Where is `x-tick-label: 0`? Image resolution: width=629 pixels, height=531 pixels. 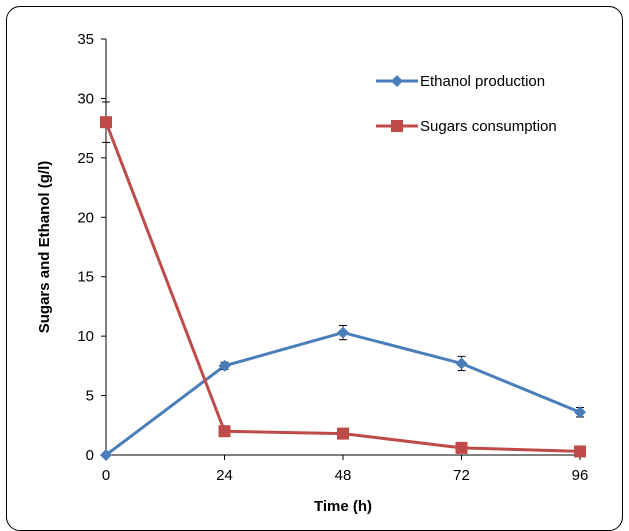
x-tick-label: 0 is located at coordinates (106, 475).